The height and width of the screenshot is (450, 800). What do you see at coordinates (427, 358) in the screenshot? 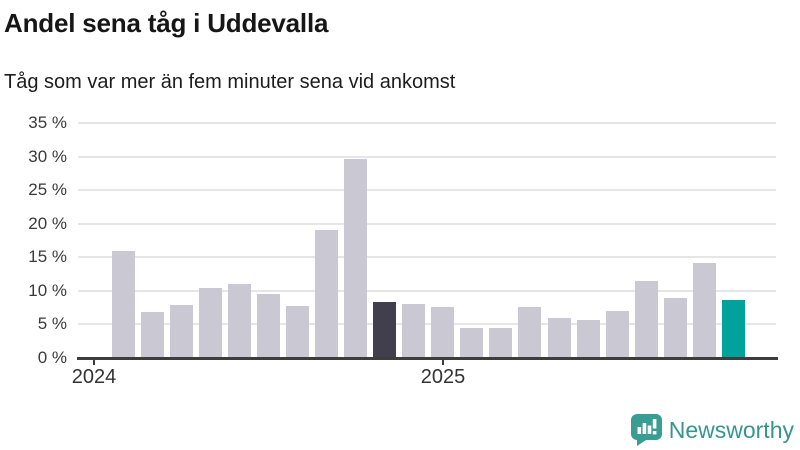
I see `x-axis-line` at bounding box center [427, 358].